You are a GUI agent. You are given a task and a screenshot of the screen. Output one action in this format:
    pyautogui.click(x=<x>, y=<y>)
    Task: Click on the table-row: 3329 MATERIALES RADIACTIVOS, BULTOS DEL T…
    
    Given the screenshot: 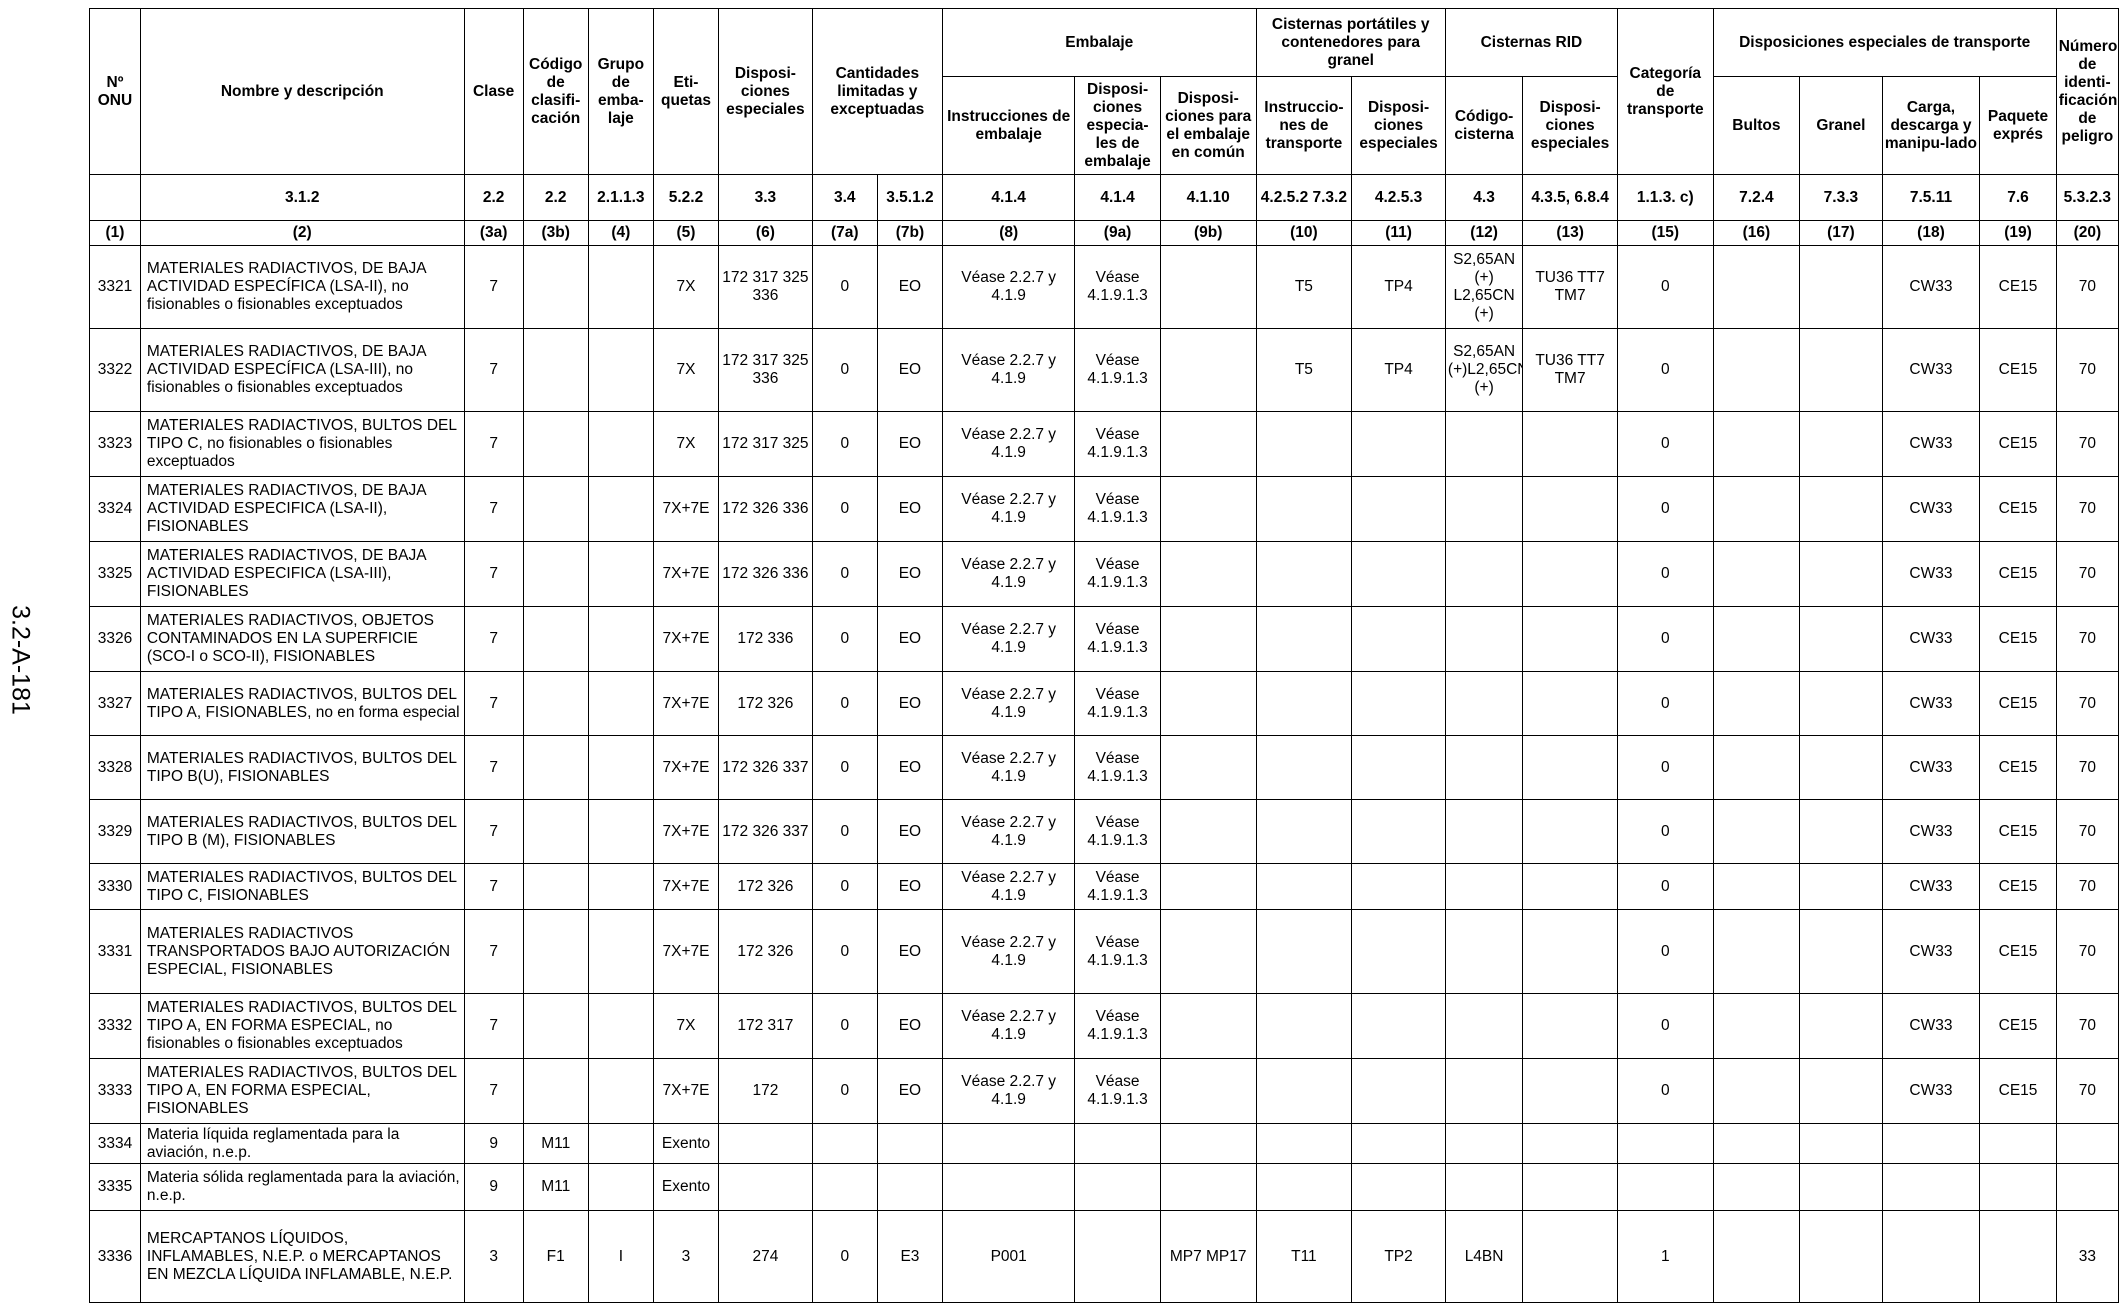 What is the action you would take?
    pyautogui.click(x=1104, y=831)
    